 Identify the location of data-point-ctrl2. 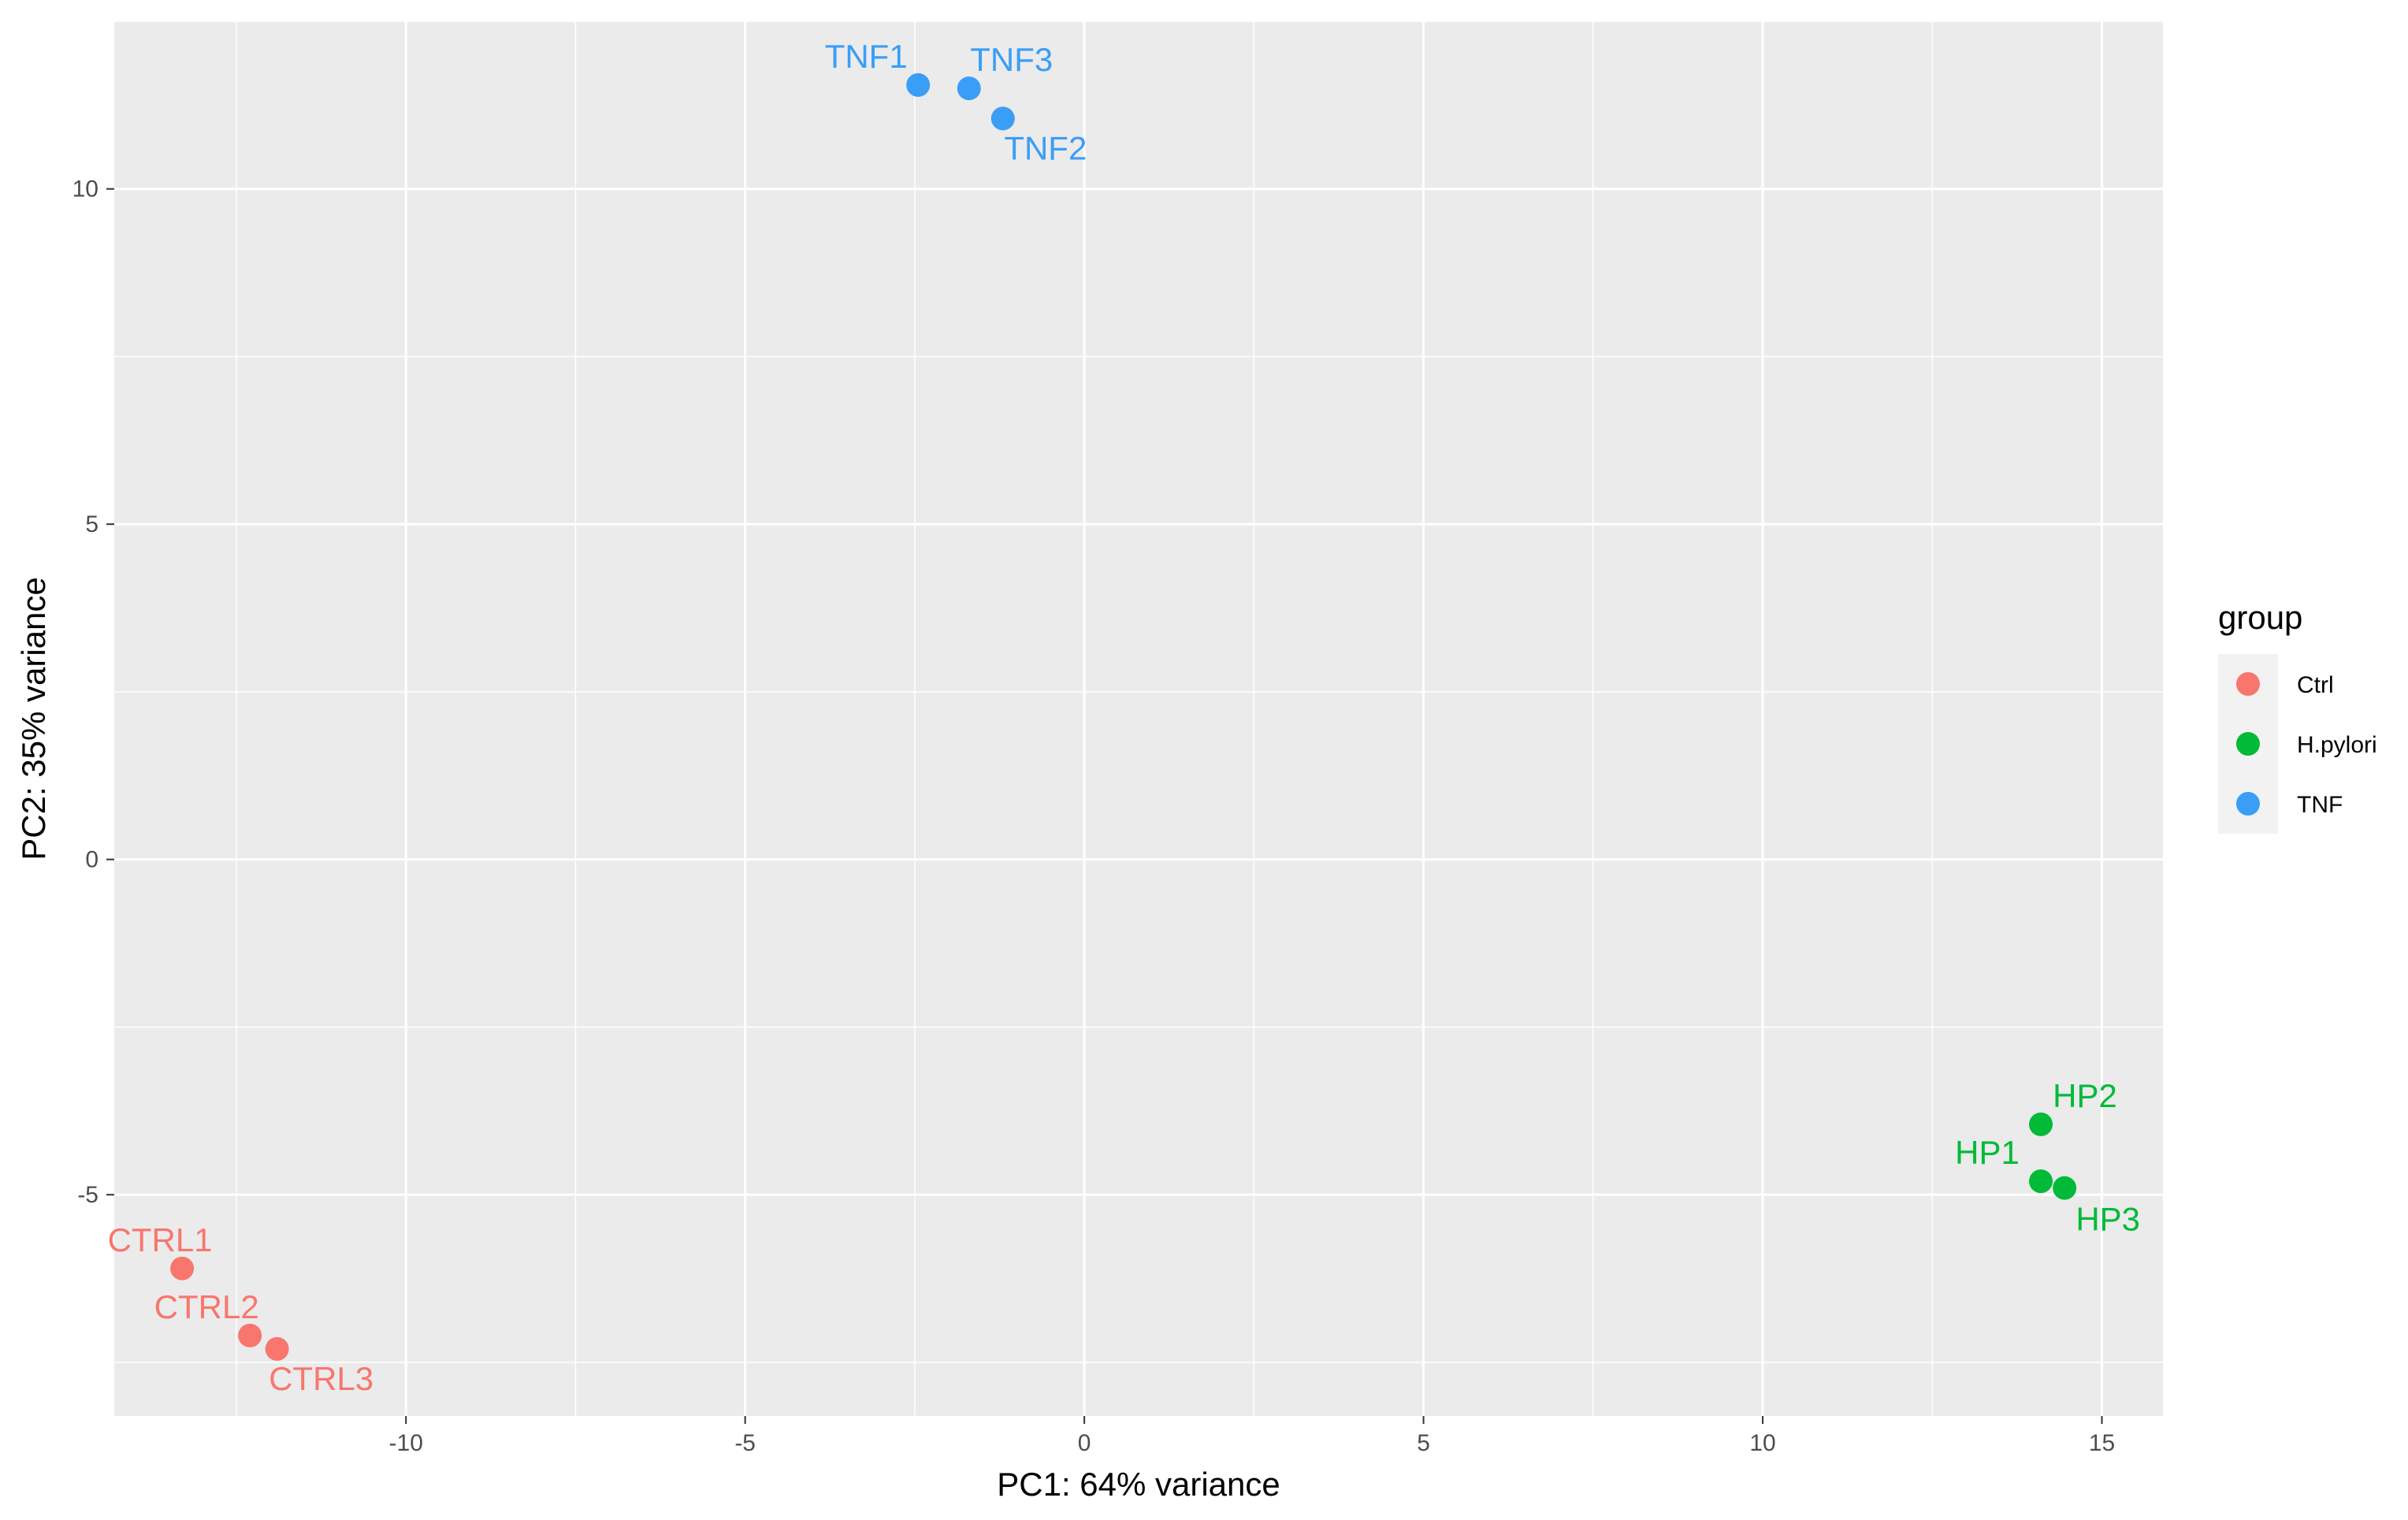
(250, 1335).